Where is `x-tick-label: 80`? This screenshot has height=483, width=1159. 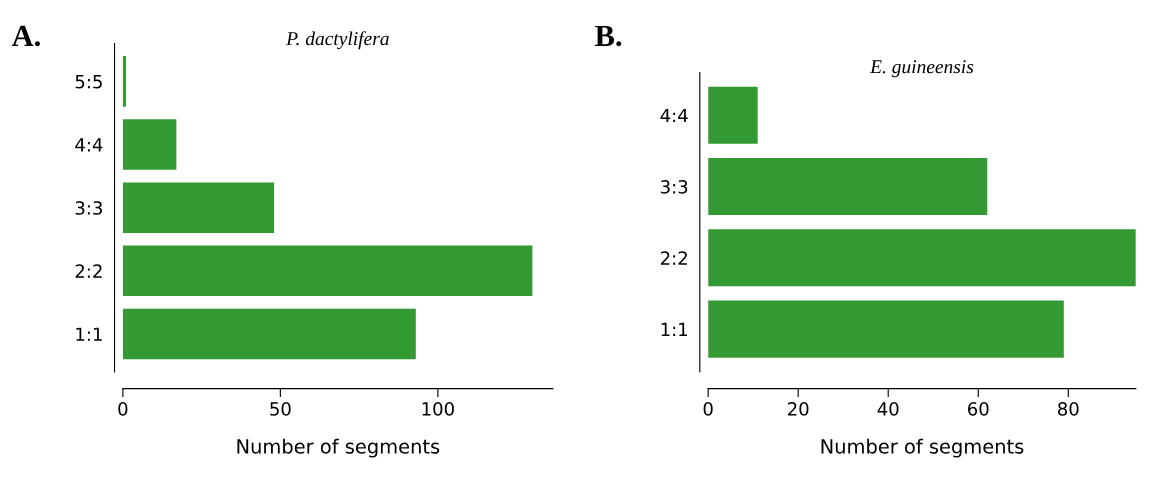
x-tick-label: 80 is located at coordinates (1068, 409).